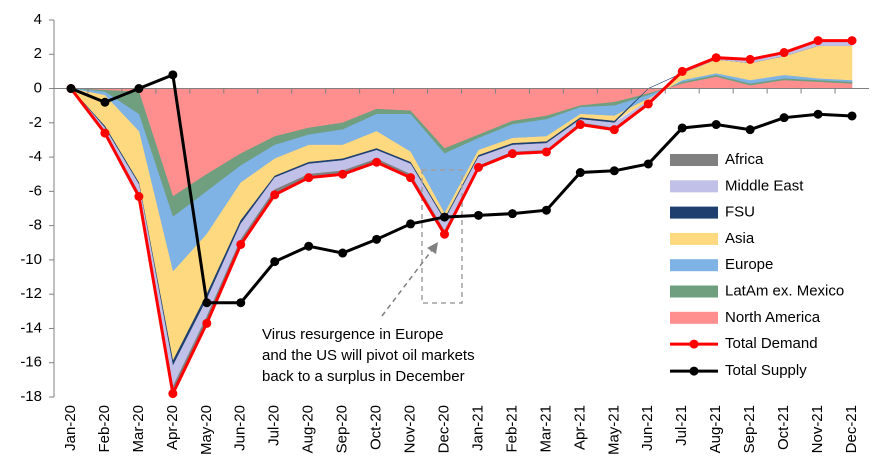  What do you see at coordinates (342, 429) in the screenshot?
I see `x-tick-label: Sep-20` at bounding box center [342, 429].